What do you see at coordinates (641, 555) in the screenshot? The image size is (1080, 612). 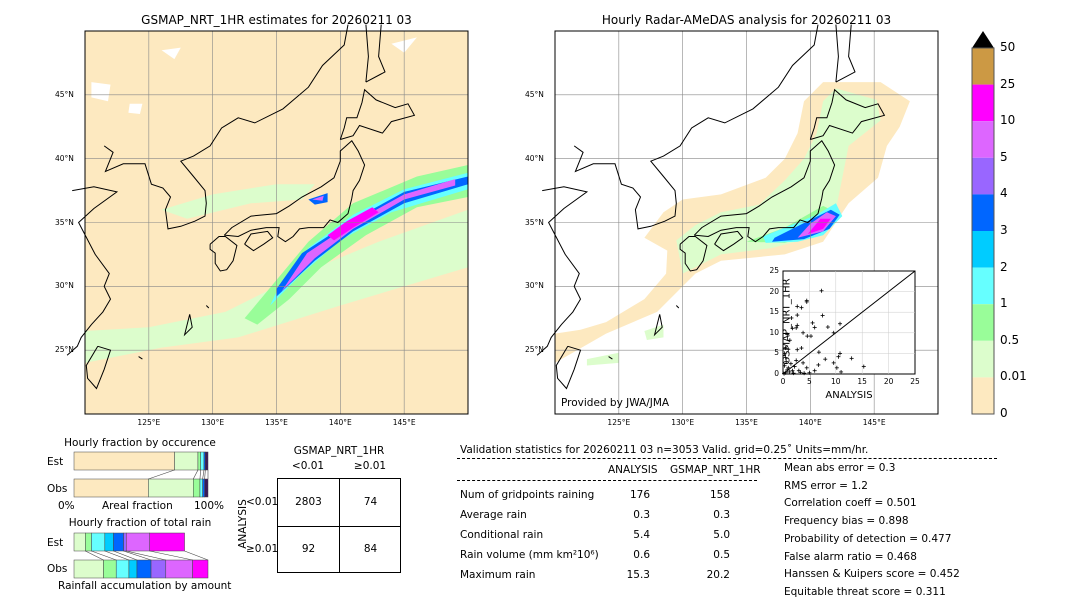 I see `stat-analysis-value: 0.6` at bounding box center [641, 555].